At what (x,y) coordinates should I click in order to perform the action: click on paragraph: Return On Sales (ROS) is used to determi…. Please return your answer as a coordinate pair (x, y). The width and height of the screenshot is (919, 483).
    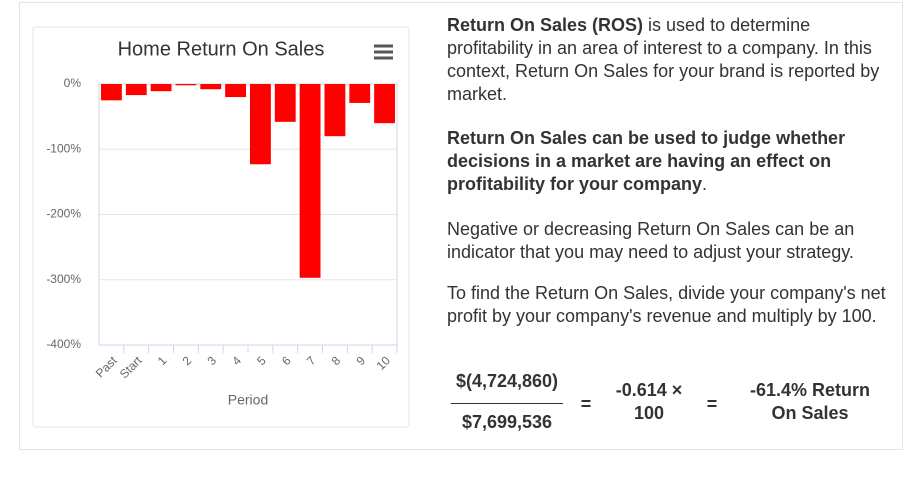
    Looking at the image, I should click on (670, 60).